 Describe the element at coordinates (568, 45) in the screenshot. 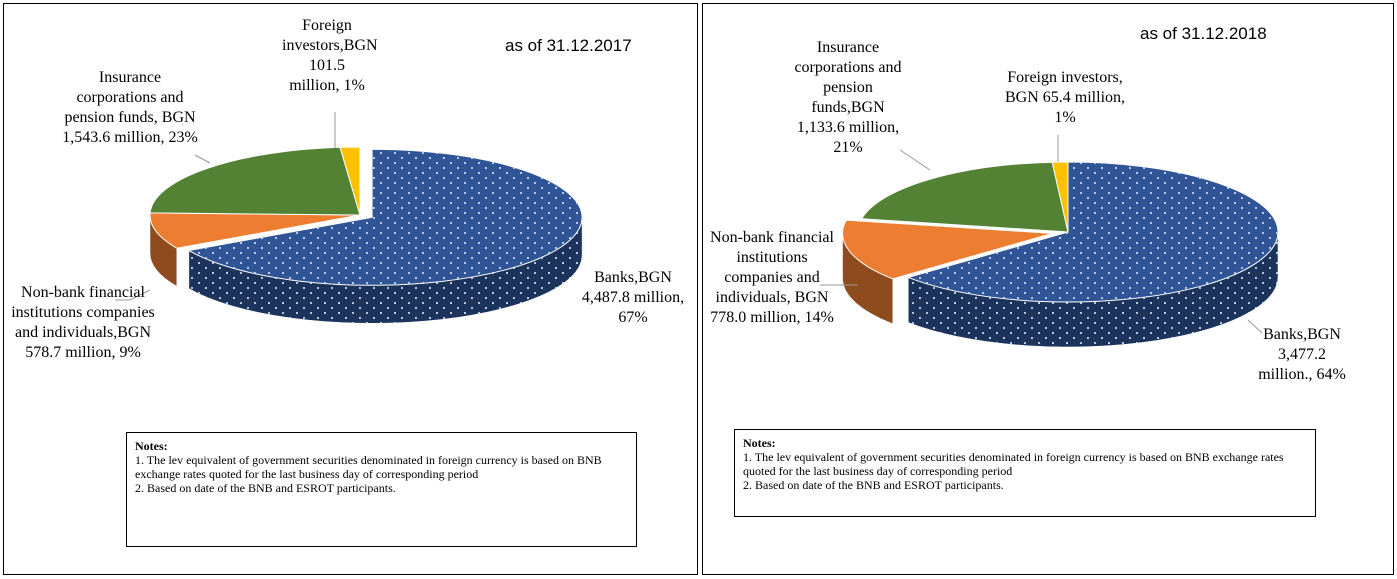

I see `chart-title: as of 31.12.2017` at that location.